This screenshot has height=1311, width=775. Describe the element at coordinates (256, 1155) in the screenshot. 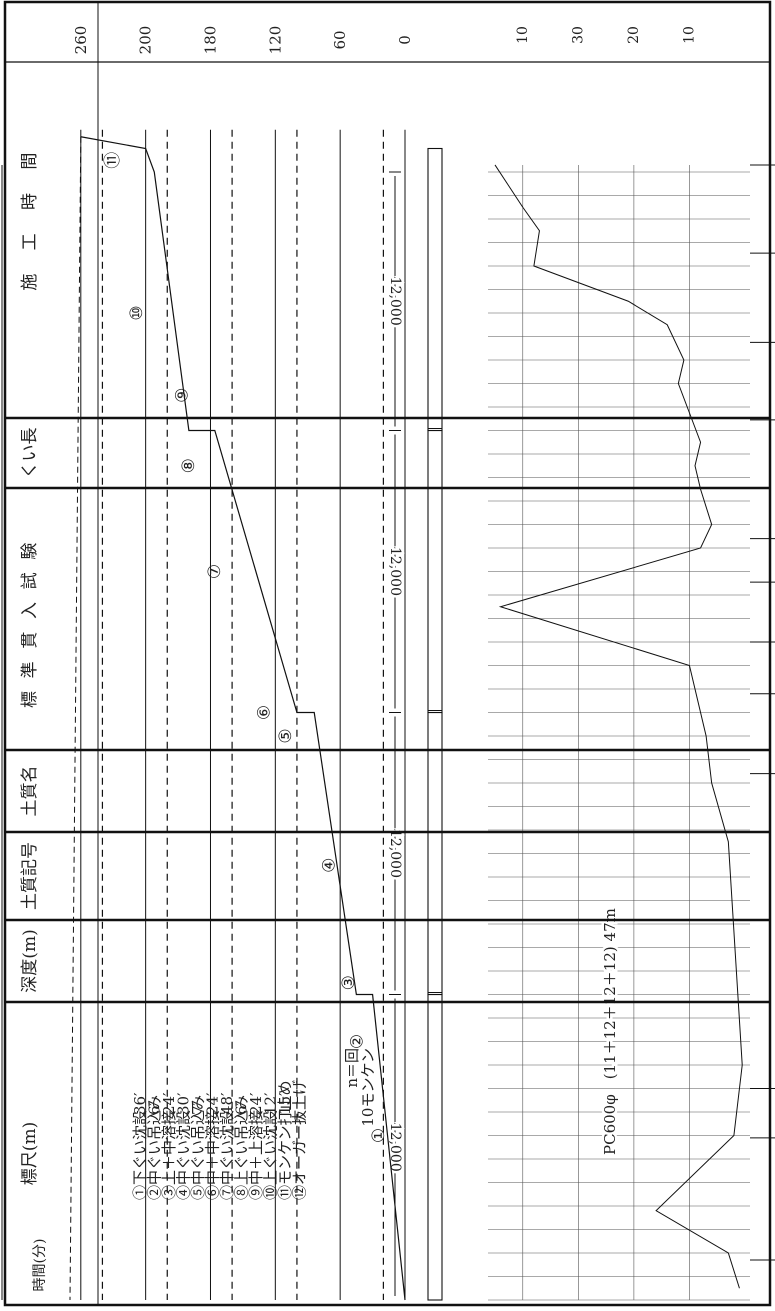

I see `legend-item: ⑨中＋上溶接` at that location.